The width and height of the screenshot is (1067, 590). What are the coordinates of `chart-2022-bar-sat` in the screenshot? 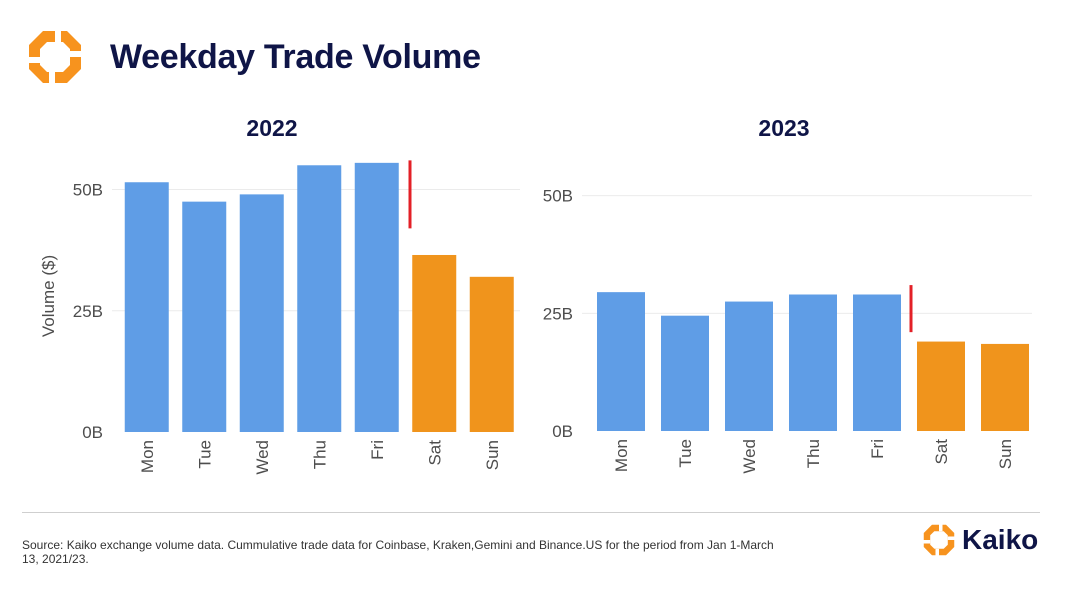 It's located at (434, 343).